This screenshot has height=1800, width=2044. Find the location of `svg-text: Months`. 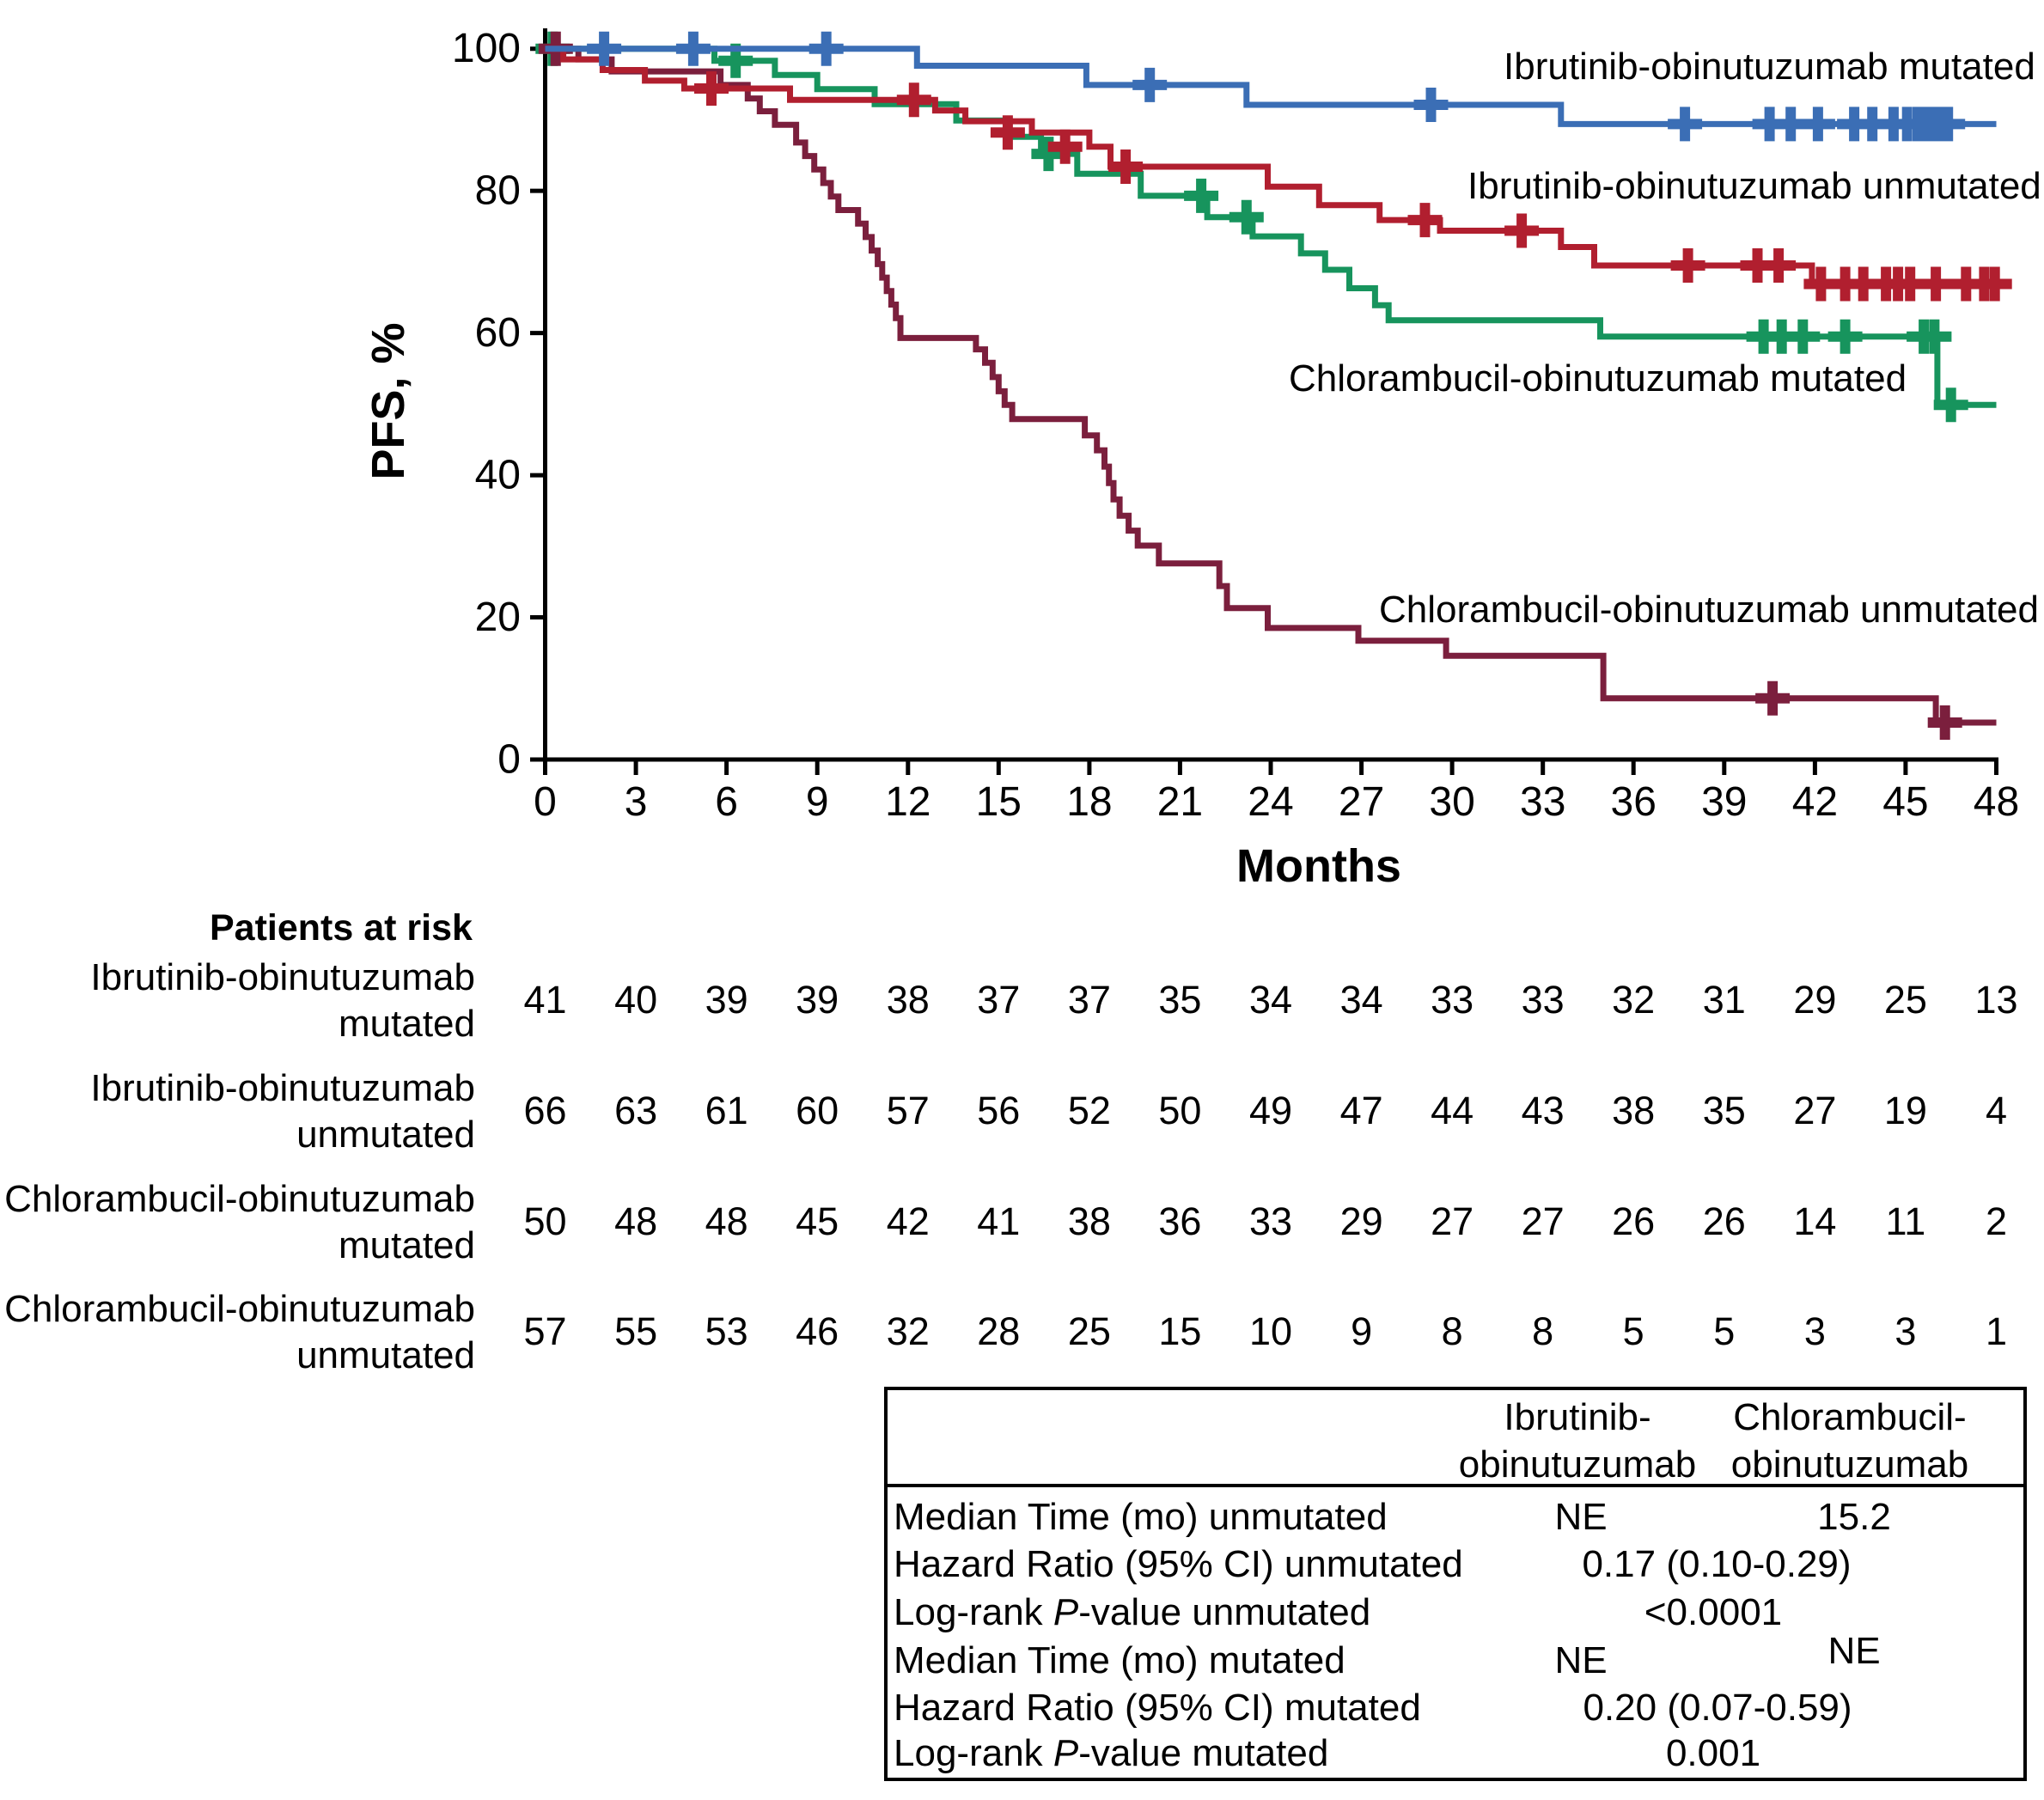

svg-text: Months is located at coordinates (1318, 866).